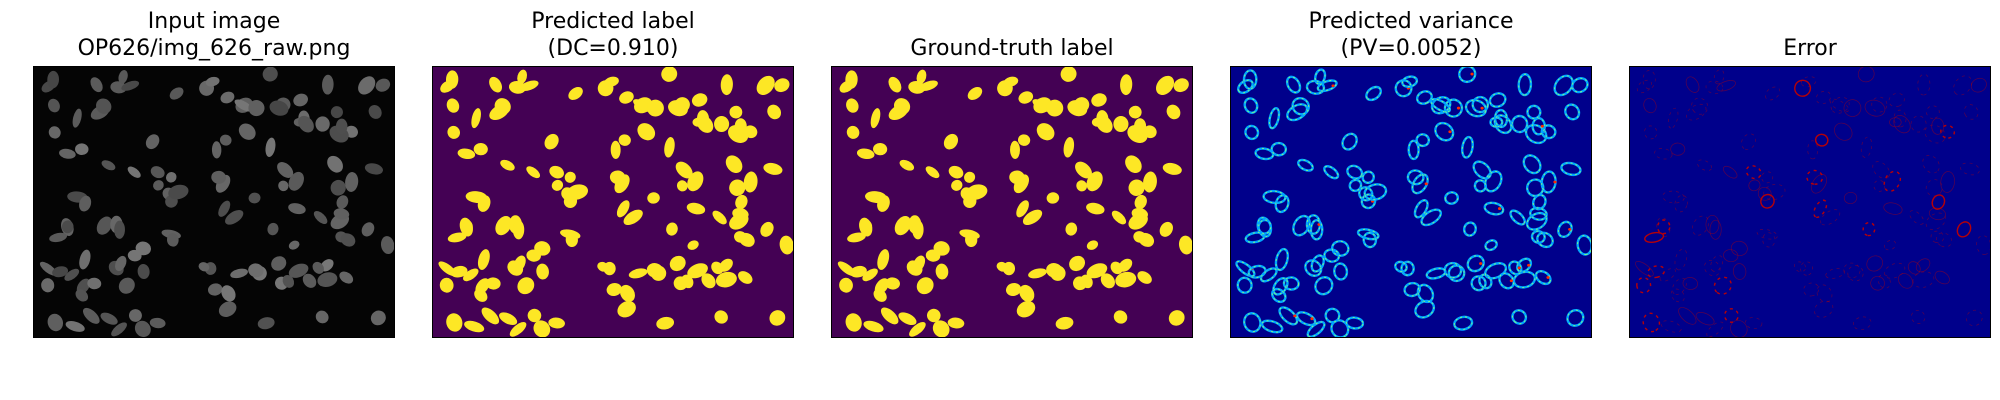 The image size is (2000, 400). I want to click on panel-title: Predicted label (DC=0.910), so click(613, 34).